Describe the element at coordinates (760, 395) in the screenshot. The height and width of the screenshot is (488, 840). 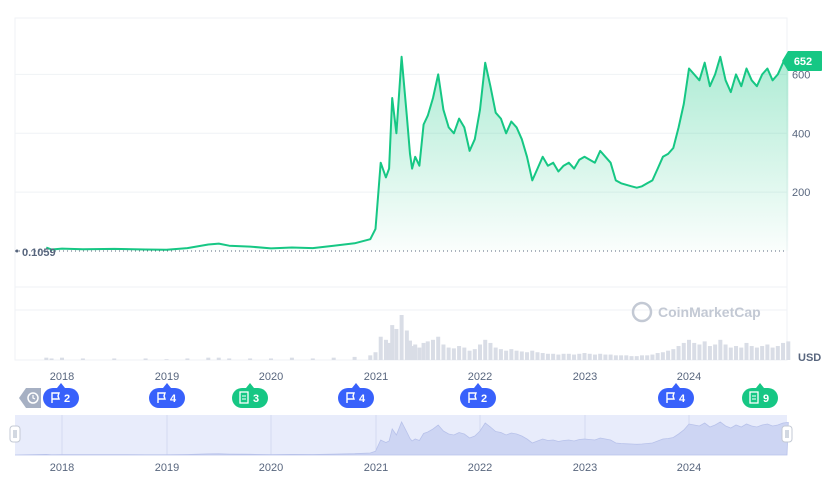
I see `event-marker-doc: 9` at that location.